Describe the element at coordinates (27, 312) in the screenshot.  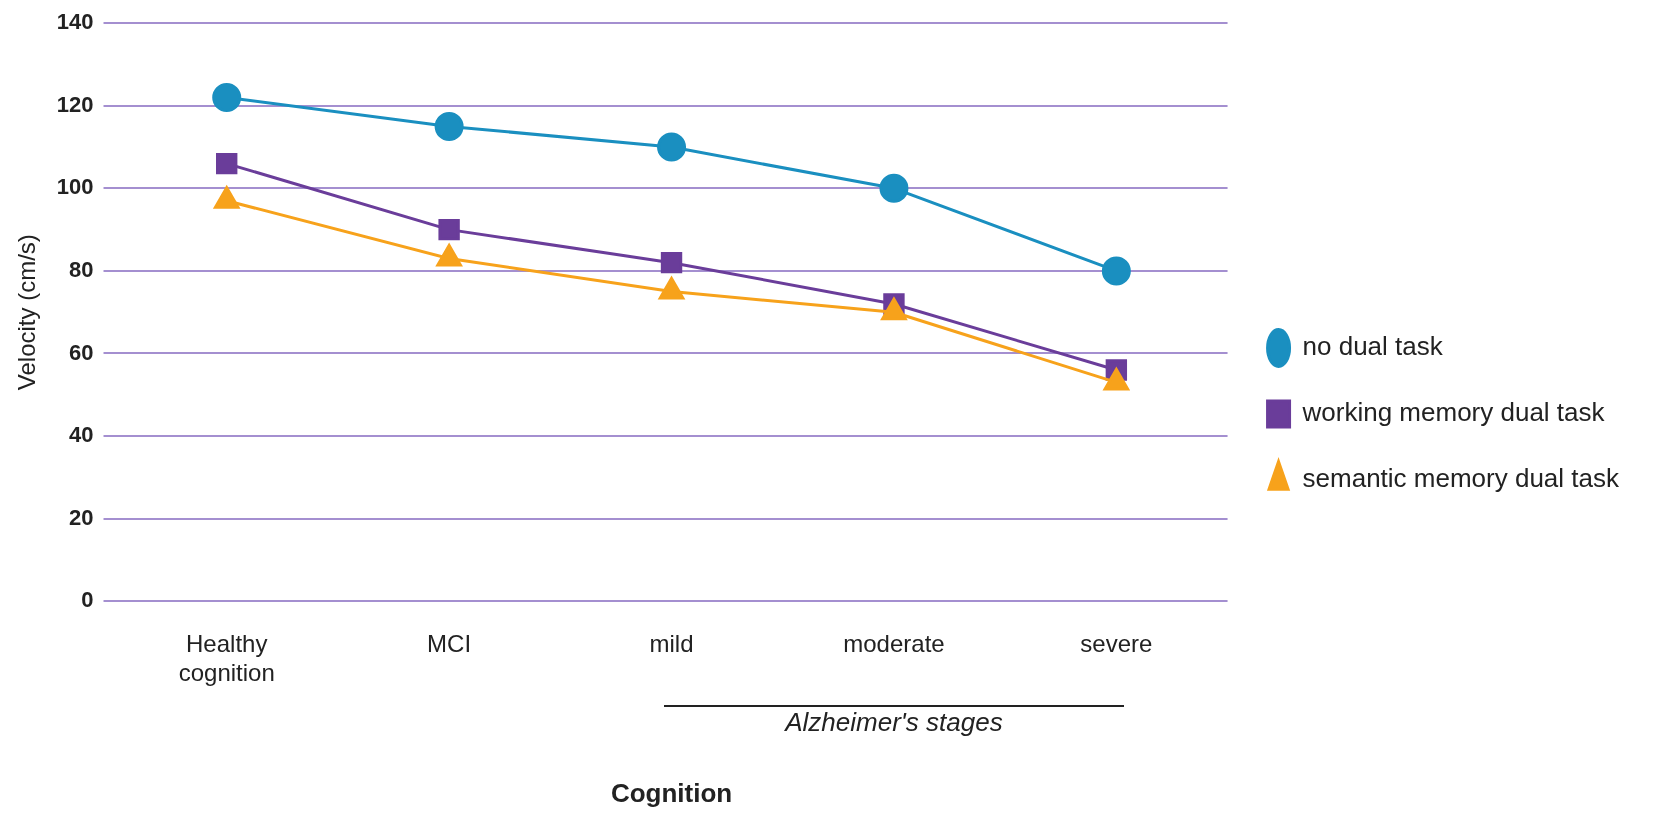
I see `y-axis-title: Velocity (cm/s)` at that location.